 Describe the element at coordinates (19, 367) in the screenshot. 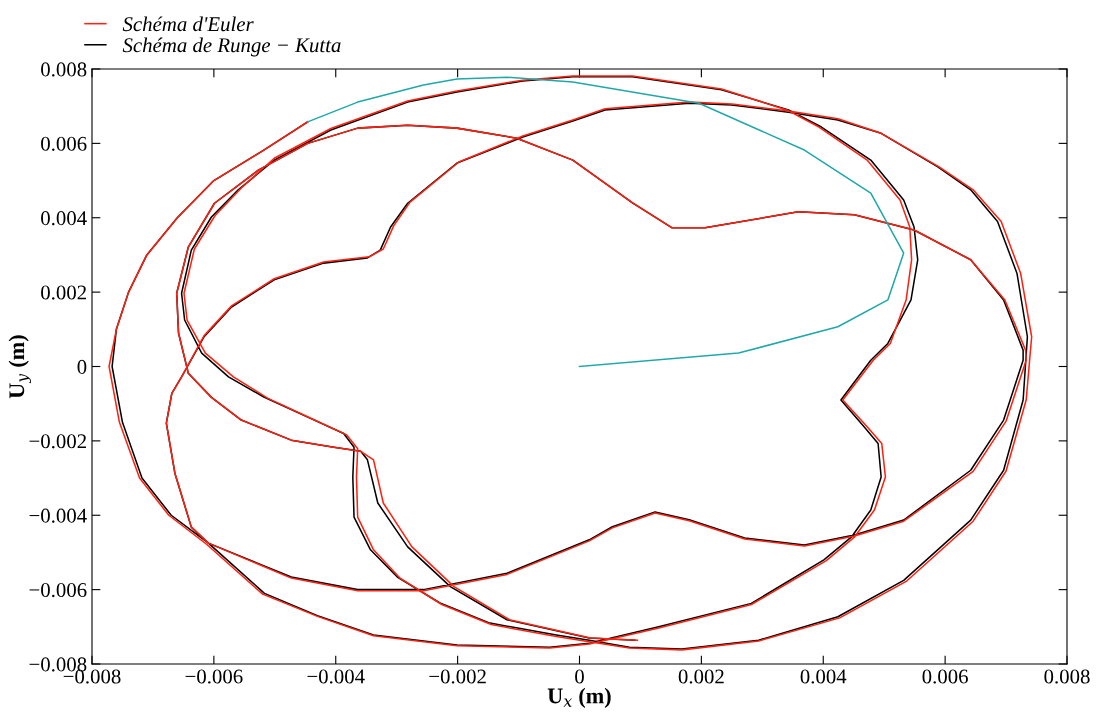

I see `y-axis-title: U$_{y}$ (m)` at that location.